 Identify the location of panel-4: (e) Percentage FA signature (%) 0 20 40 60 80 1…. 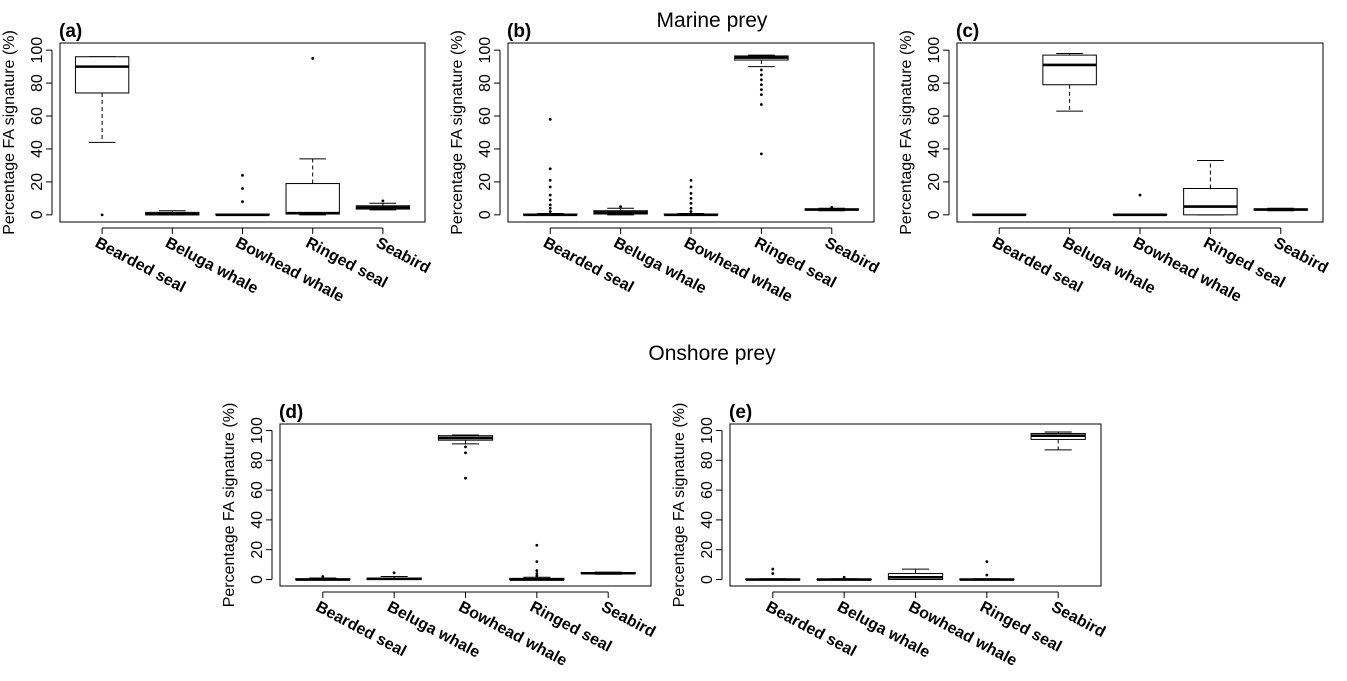
(889, 536).